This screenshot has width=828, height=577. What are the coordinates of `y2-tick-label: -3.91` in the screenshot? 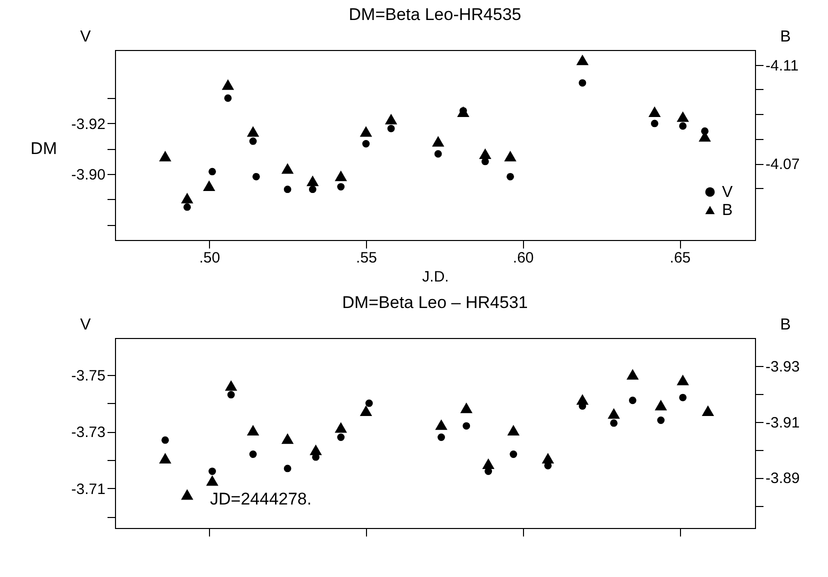 It's located at (783, 423).